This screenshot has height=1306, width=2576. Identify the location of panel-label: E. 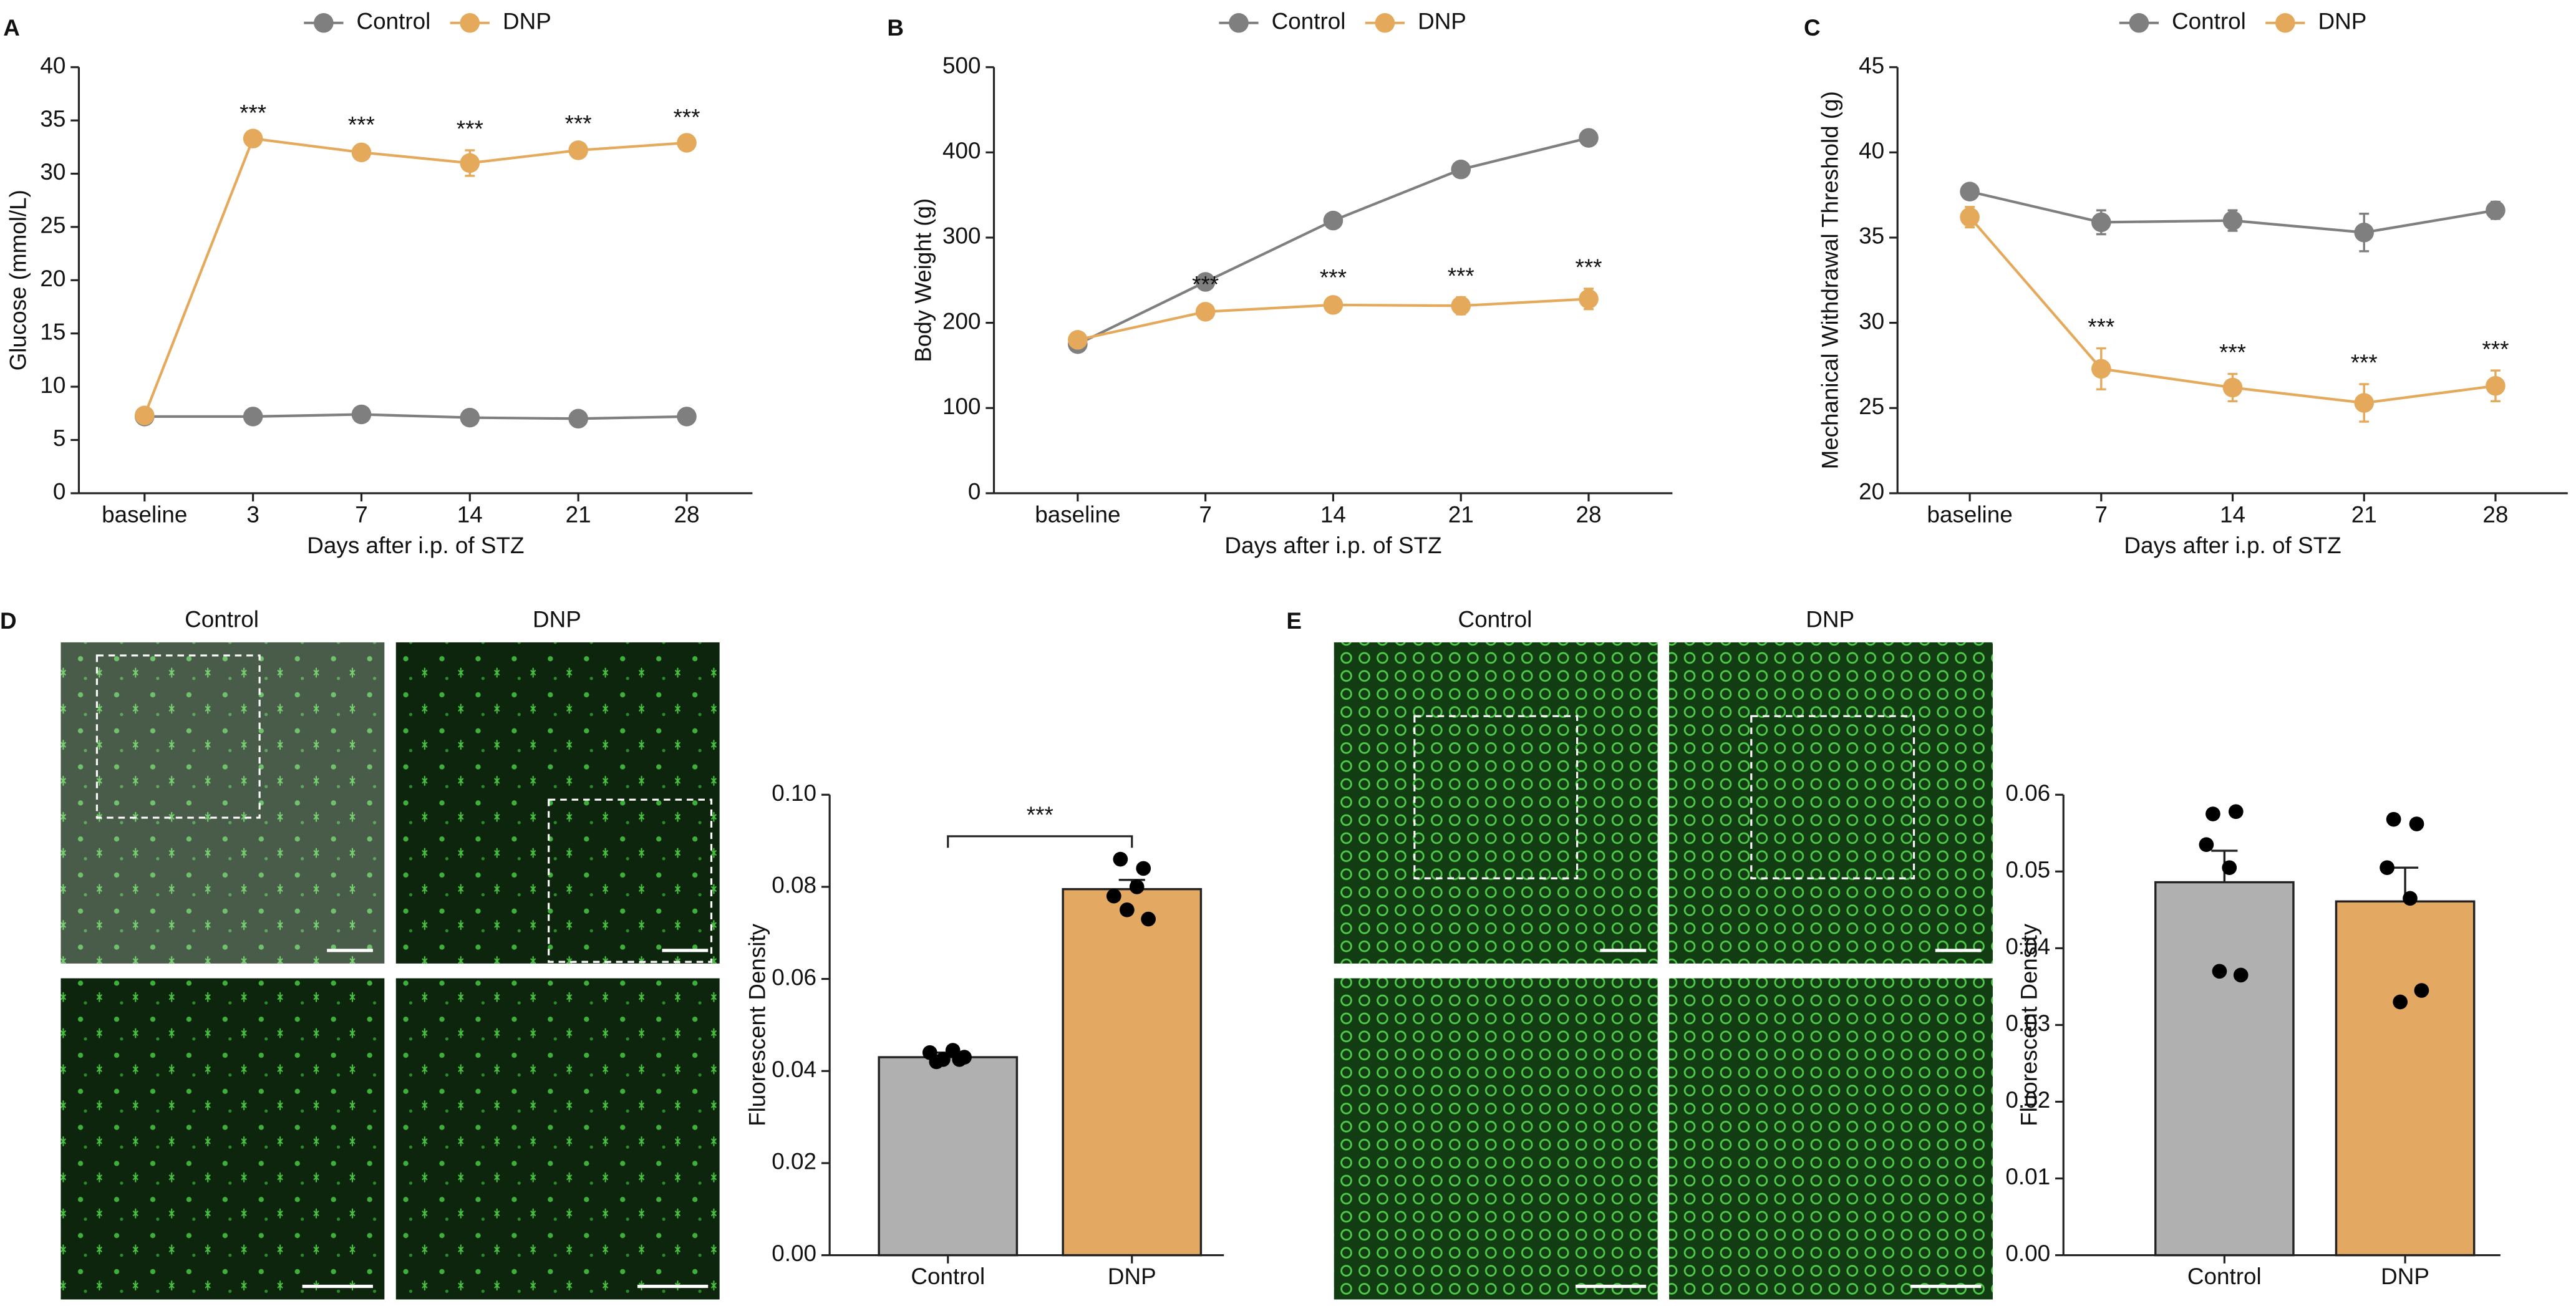
(1294, 621).